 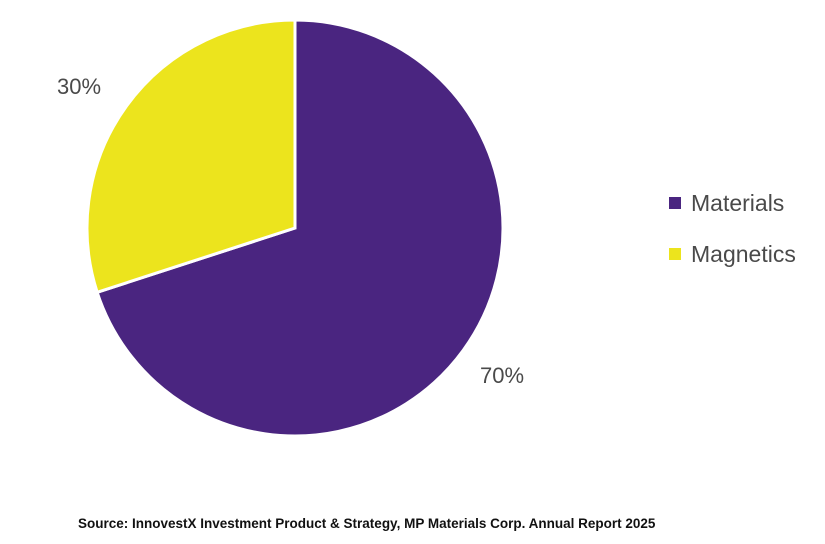 I want to click on legend-label-materials: Materials, so click(x=737, y=203).